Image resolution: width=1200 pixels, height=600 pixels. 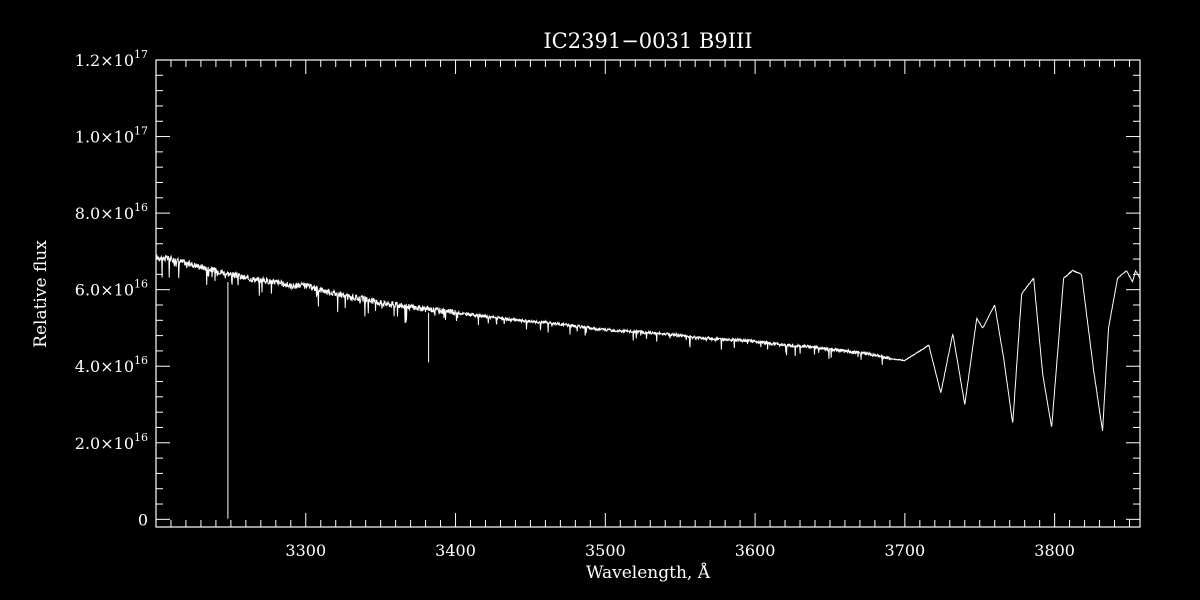 I want to click on y-tick-label: 8.0×10¹⁶, so click(x=111, y=212).